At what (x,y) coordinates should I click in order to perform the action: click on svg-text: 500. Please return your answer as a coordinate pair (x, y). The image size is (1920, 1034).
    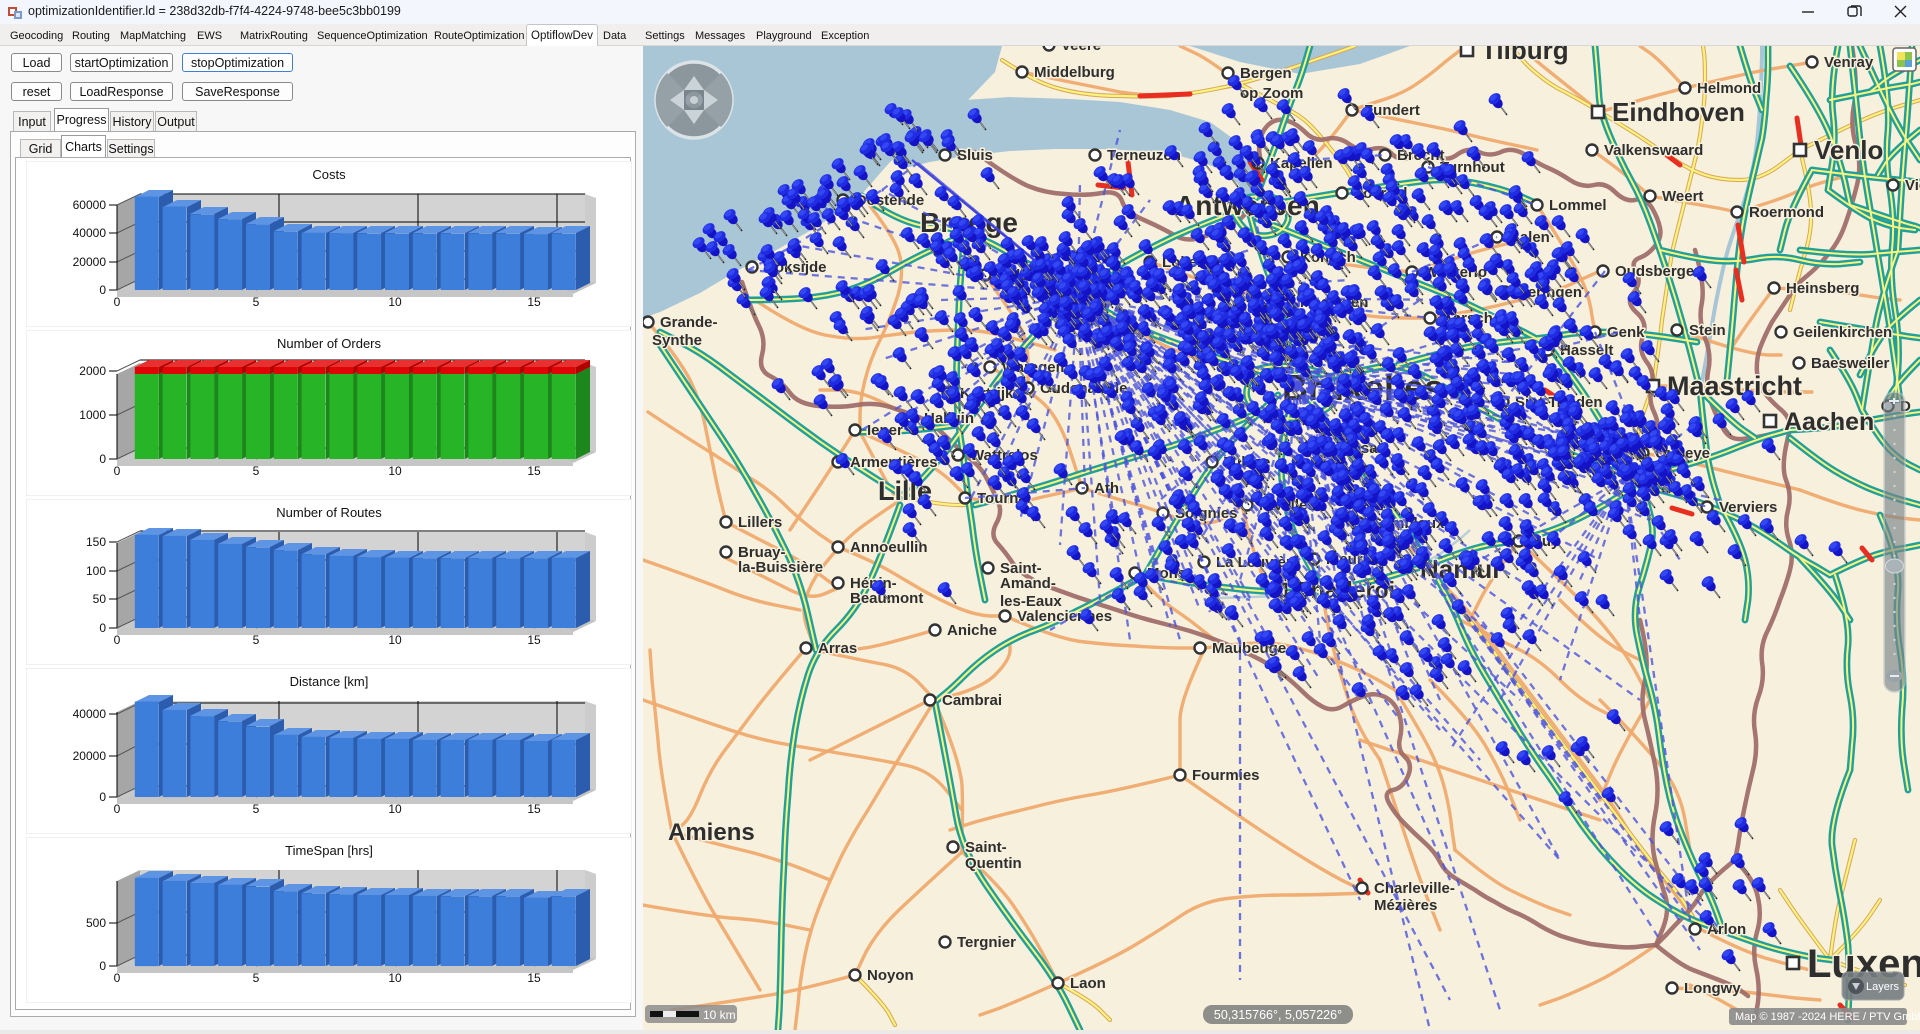
    Looking at the image, I should click on (96, 923).